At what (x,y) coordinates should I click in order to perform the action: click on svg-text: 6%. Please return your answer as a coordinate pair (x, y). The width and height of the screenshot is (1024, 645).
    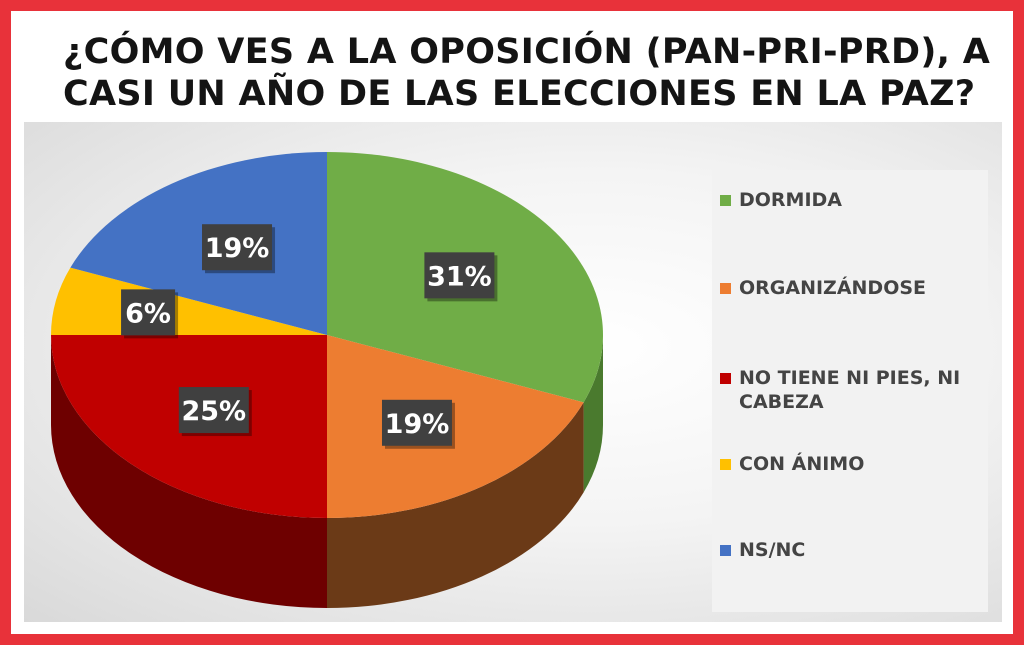
    Looking at the image, I should click on (148, 313).